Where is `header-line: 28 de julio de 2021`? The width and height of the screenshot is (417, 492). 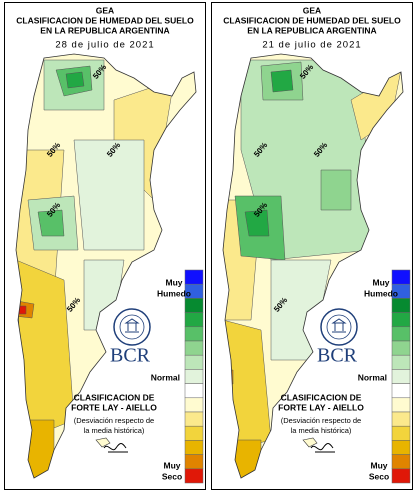 header-line: 28 de julio de 2021 is located at coordinates (104, 45).